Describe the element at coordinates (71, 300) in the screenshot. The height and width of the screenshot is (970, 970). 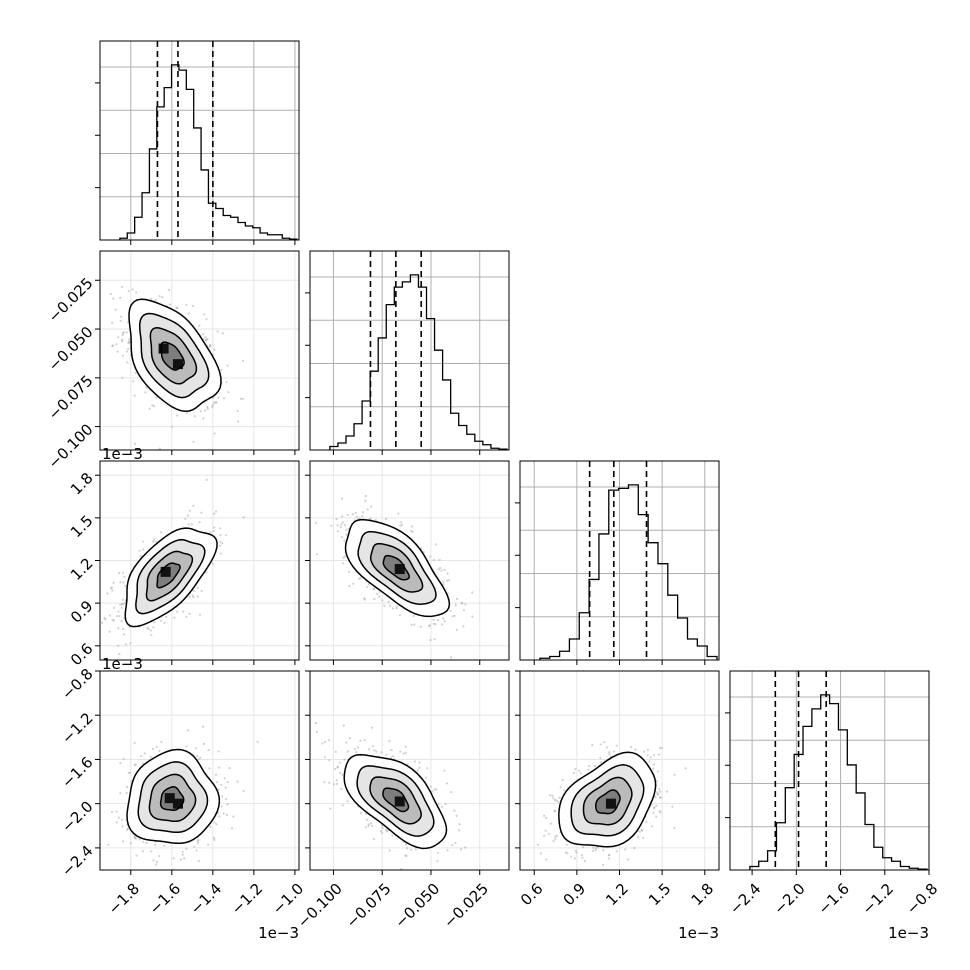
I see `y-tick-label: −0.025` at that location.